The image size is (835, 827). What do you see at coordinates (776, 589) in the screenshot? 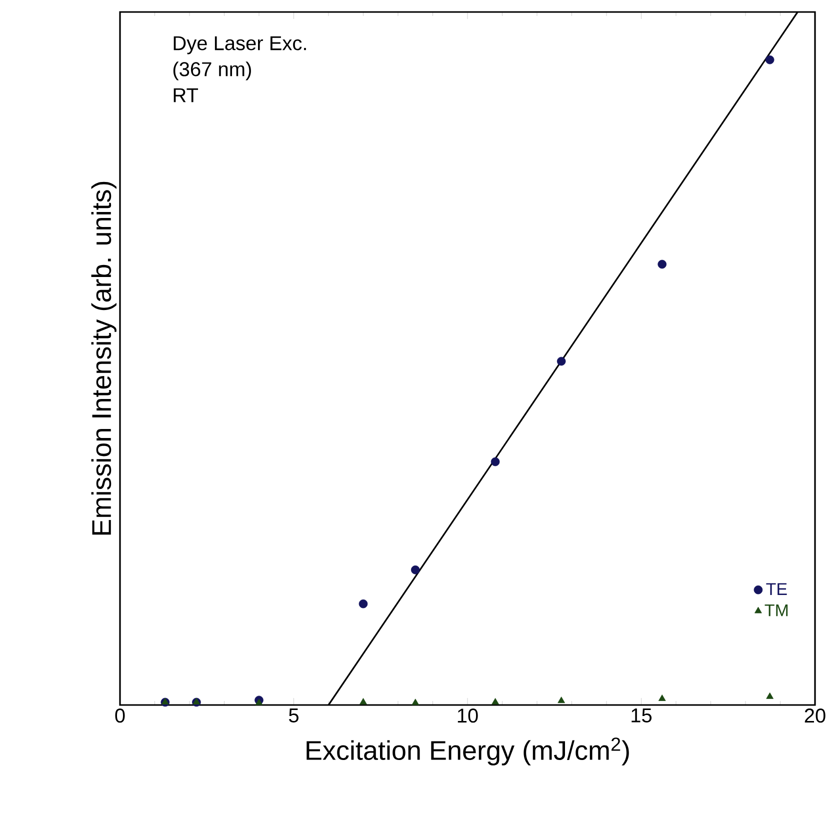
I see `legend-label: TE` at bounding box center [776, 589].